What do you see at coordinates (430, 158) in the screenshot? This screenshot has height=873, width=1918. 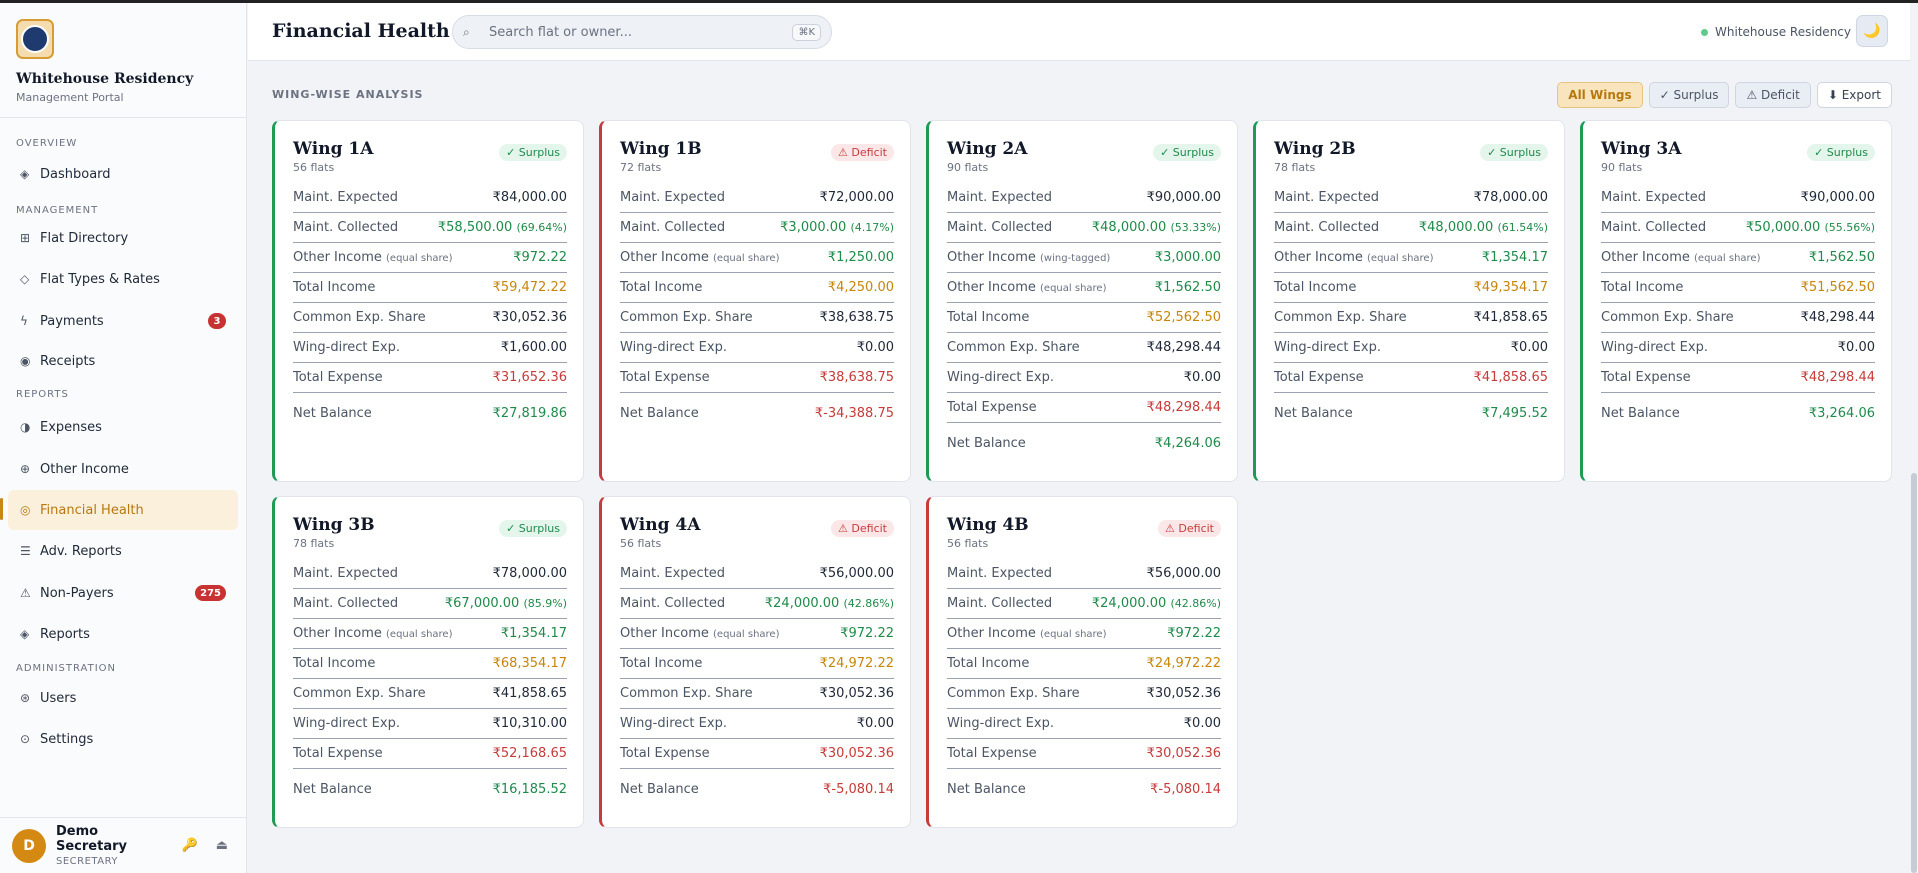 I see `card-header: Wing 1A 56 flats ✓ Surplus` at bounding box center [430, 158].